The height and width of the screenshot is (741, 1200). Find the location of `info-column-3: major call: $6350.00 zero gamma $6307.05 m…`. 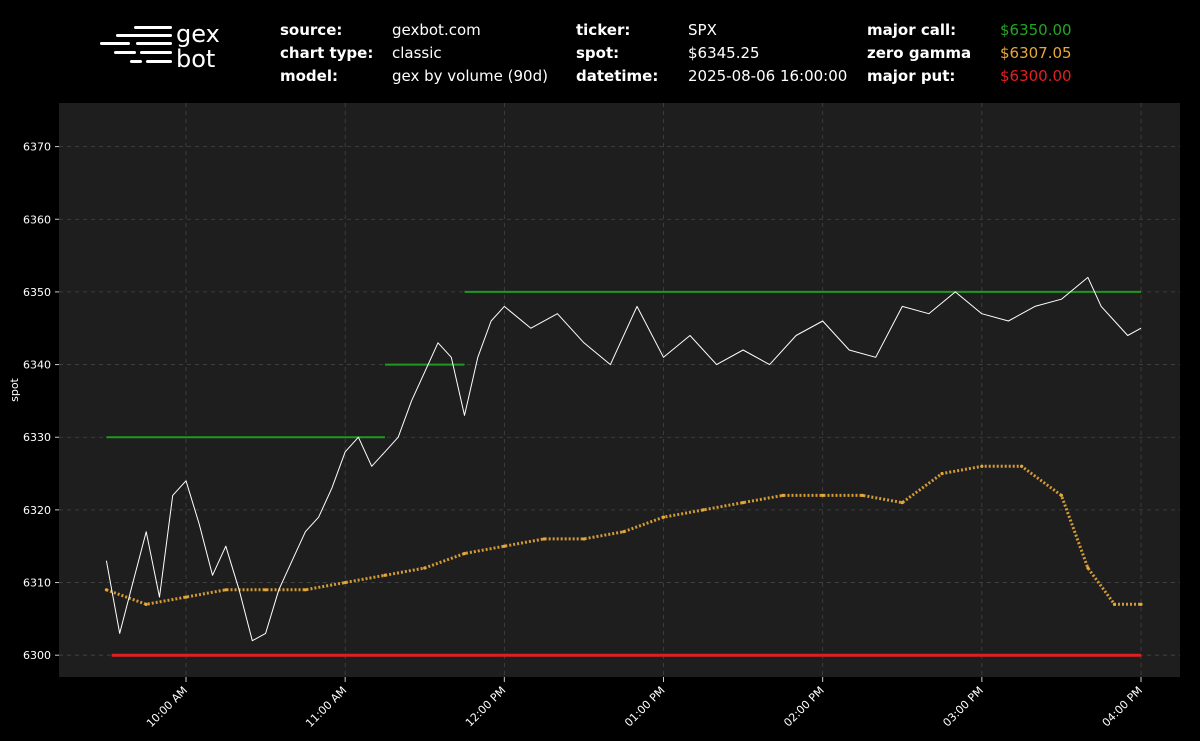

info-column-3: major call: $6350.00 zero gamma $6307.05 m… is located at coordinates (969, 53).